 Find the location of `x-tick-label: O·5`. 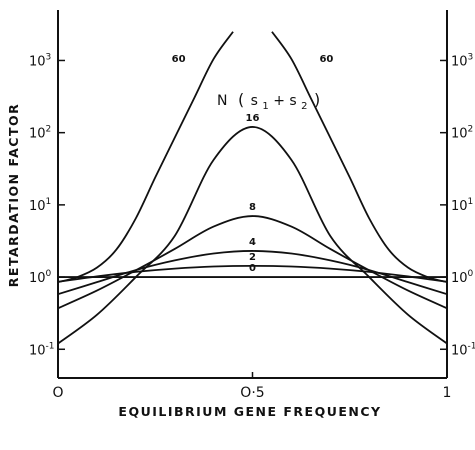

x-tick-label: O·5 is located at coordinates (252, 393).